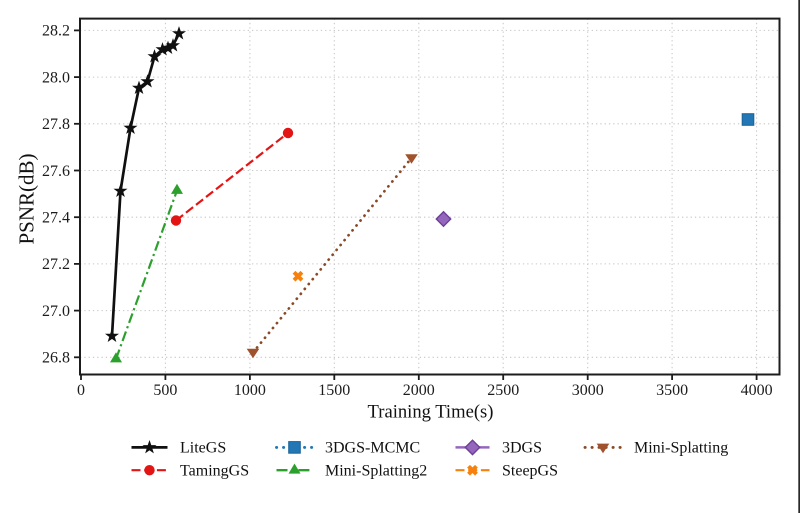 This screenshot has height=513, width=800. What do you see at coordinates (203, 448) in the screenshot?
I see `svg-text: LiteGS` at bounding box center [203, 448].